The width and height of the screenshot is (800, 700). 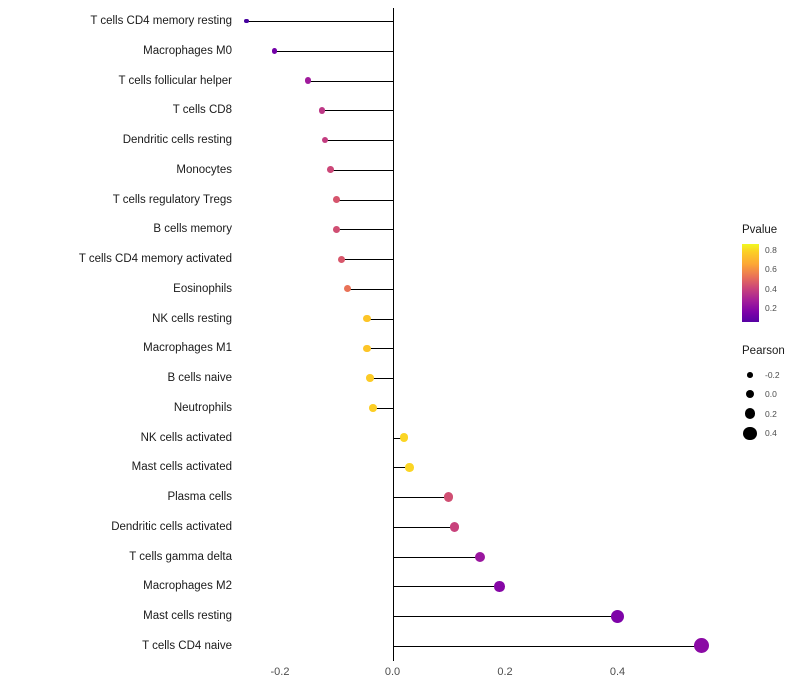 What do you see at coordinates (186, 437) in the screenshot?
I see `y-axis-label: NK cells activated` at bounding box center [186, 437].